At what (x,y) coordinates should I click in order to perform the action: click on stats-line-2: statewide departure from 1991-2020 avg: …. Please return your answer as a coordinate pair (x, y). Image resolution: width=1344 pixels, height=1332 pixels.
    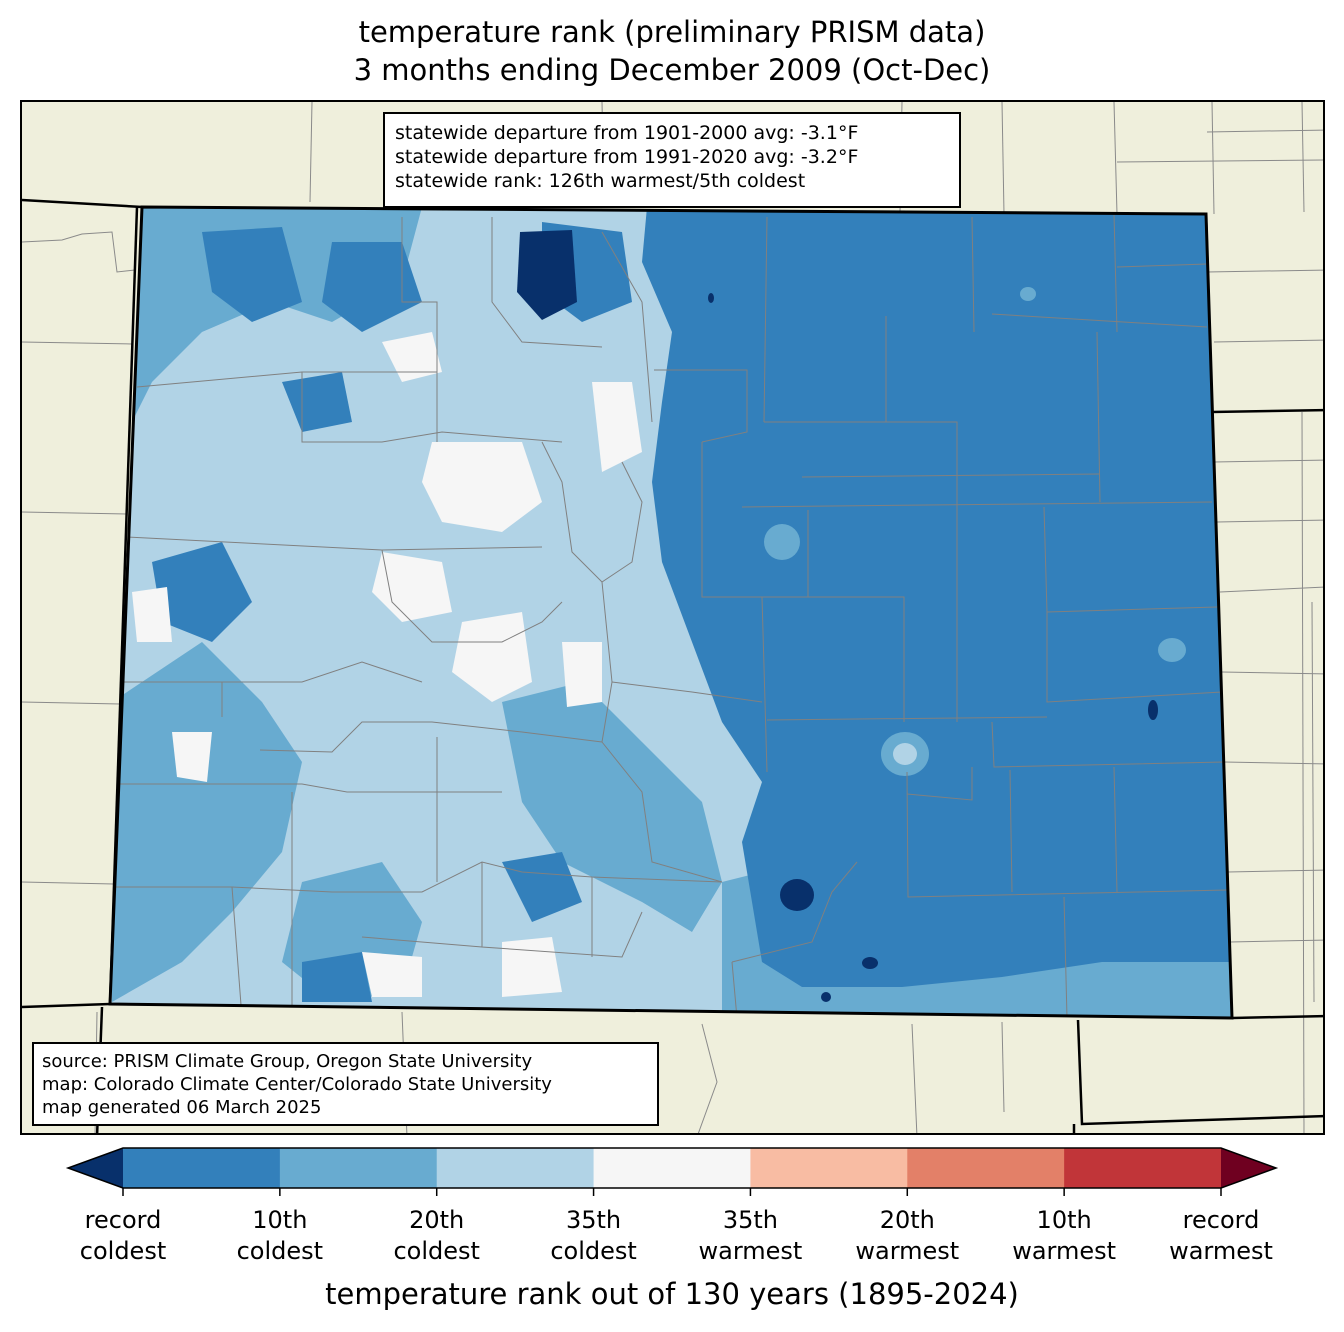
    Looking at the image, I should click on (627, 157).